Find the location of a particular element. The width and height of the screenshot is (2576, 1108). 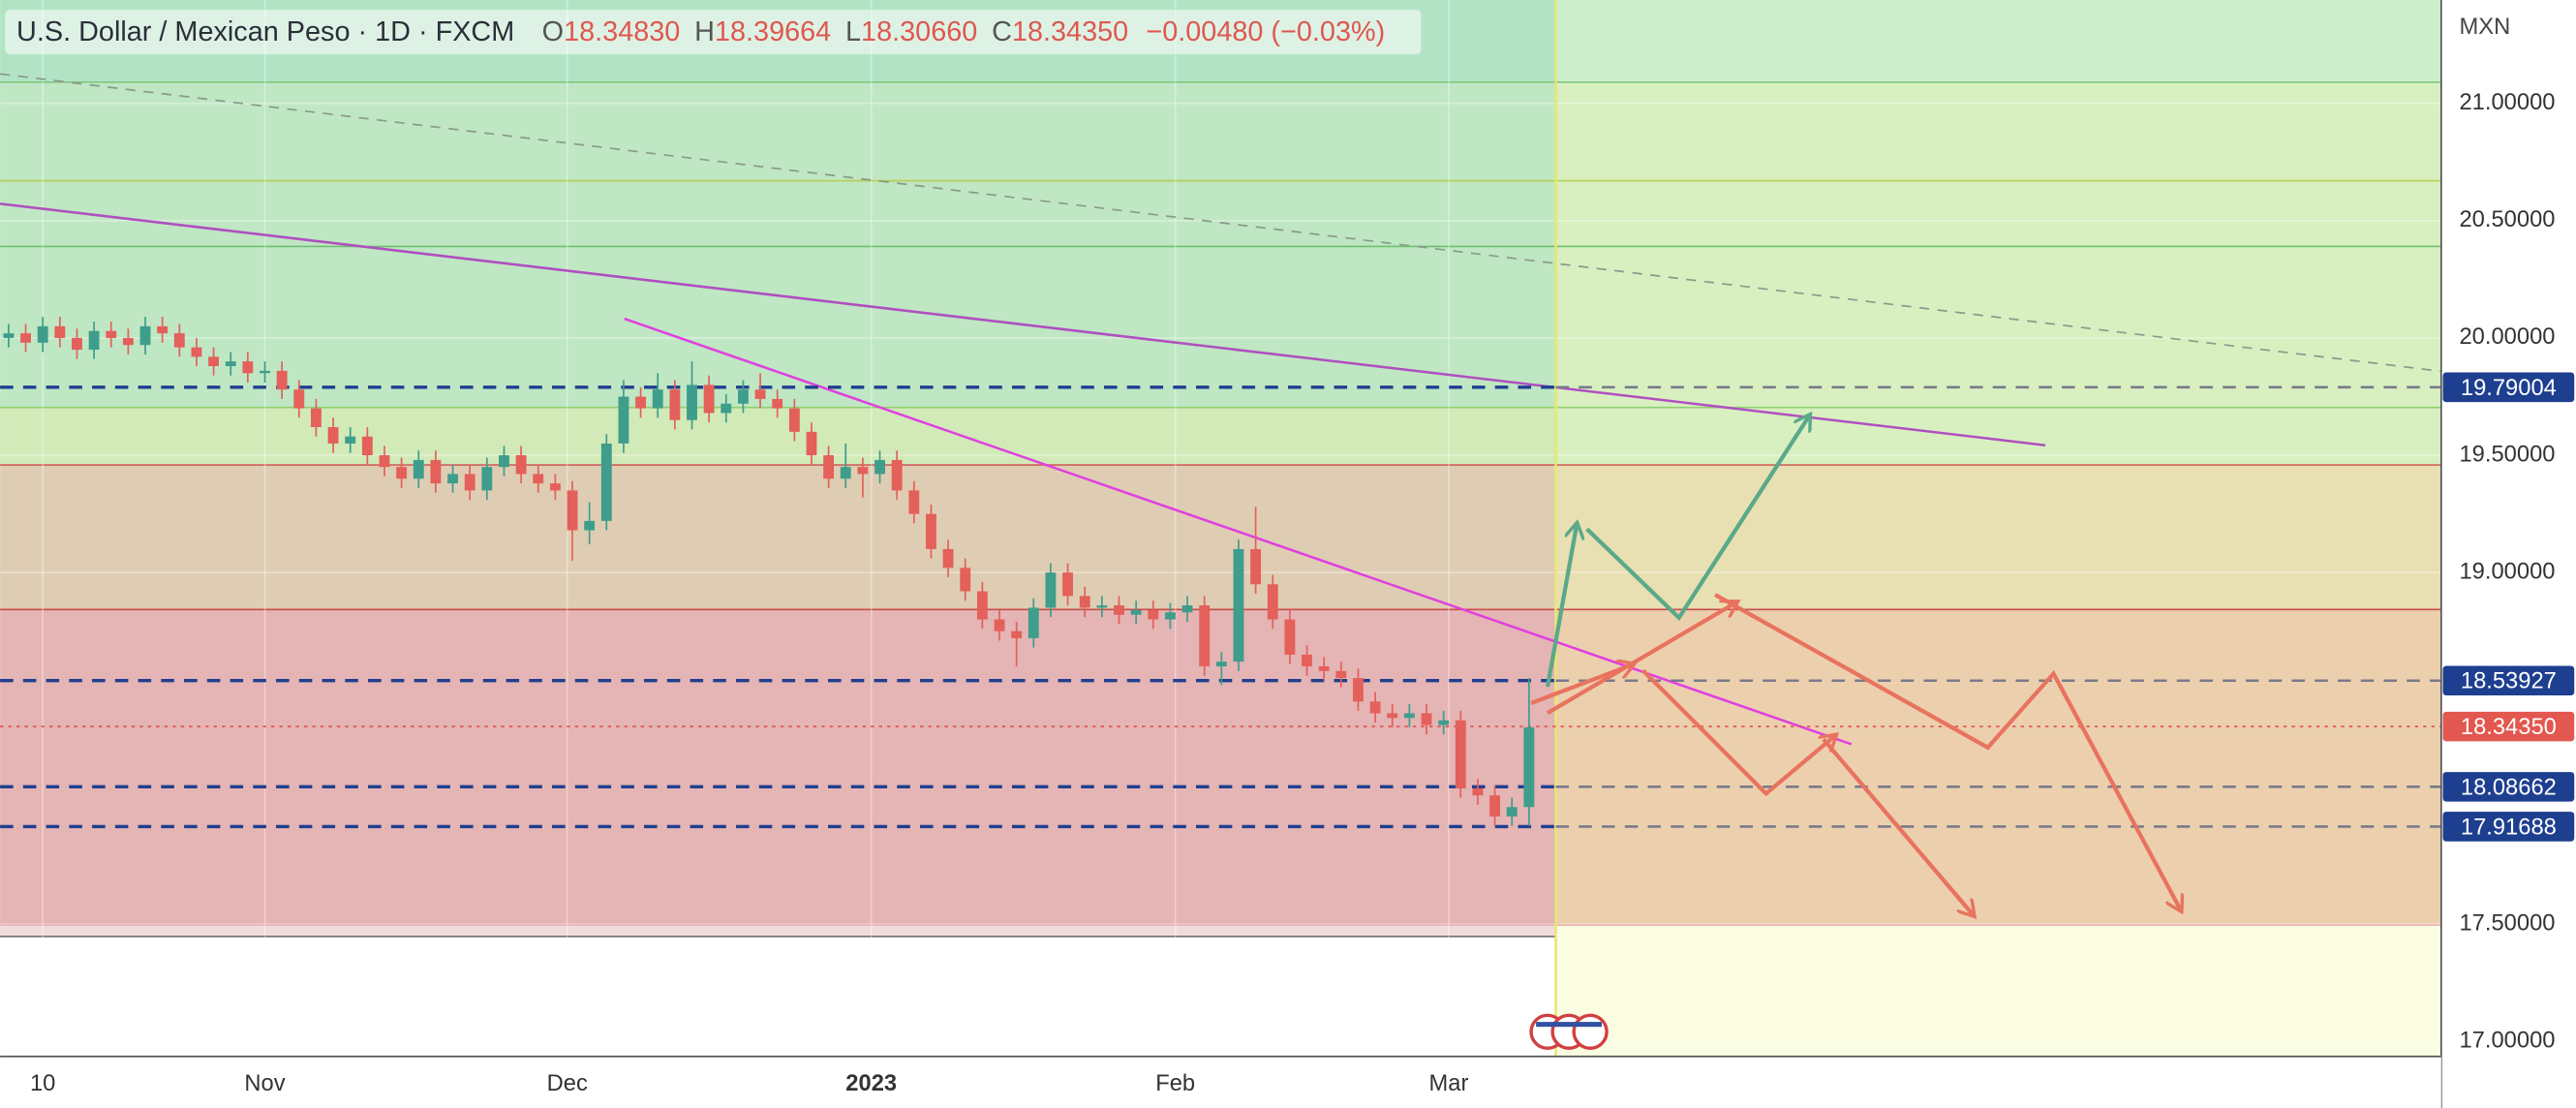

x-tick-label: Feb is located at coordinates (1175, 1083).